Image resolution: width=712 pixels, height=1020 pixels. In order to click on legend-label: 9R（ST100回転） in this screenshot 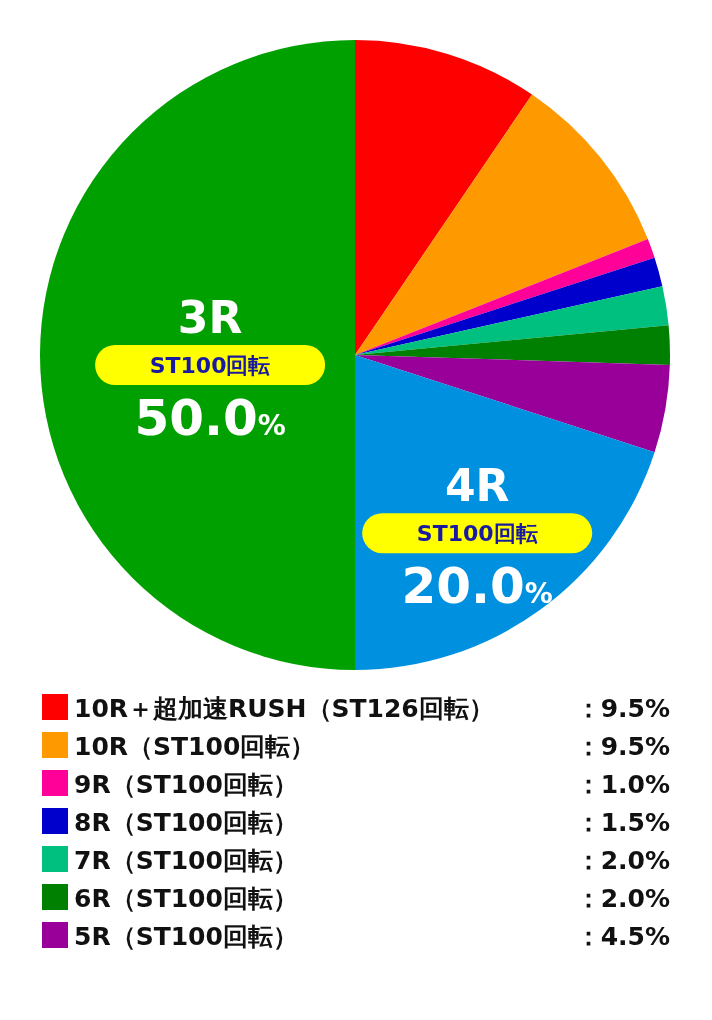, I will do `click(186, 784)`.